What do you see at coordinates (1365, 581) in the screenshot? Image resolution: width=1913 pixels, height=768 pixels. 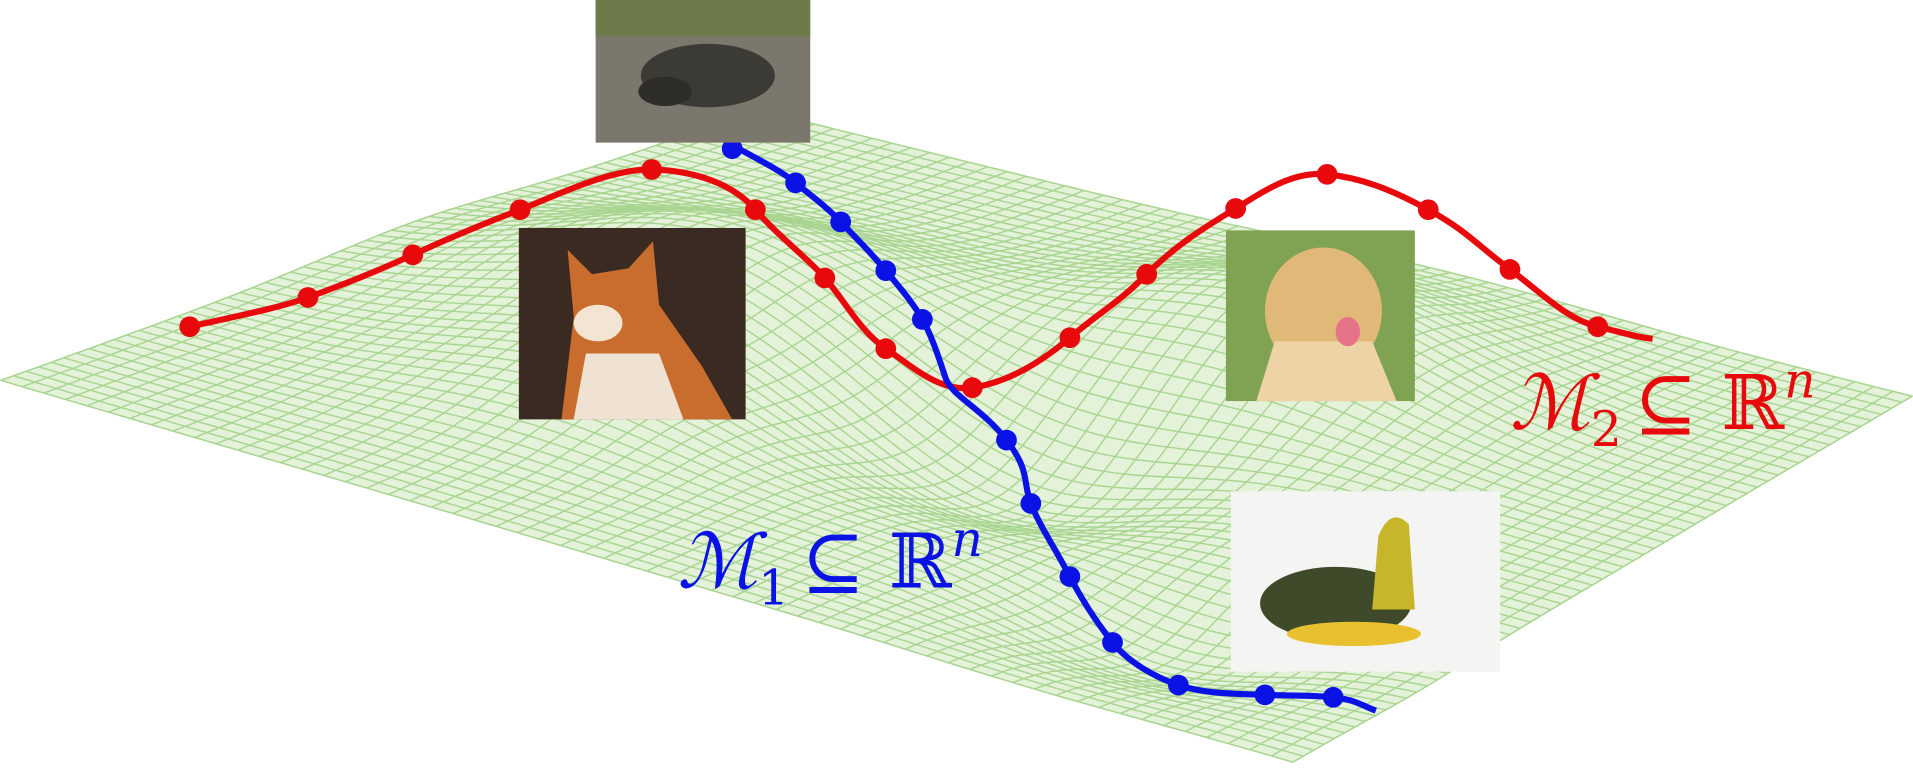 I see `photo-slider-turtle` at bounding box center [1365, 581].